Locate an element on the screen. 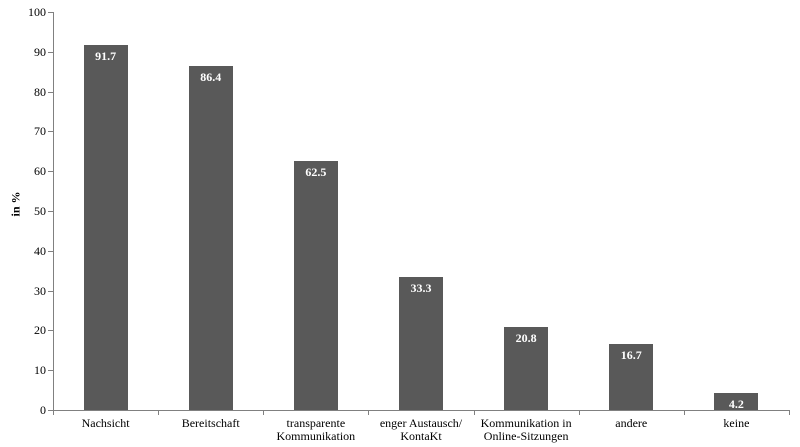  y-tick-label: 60 is located at coordinates (40, 171).